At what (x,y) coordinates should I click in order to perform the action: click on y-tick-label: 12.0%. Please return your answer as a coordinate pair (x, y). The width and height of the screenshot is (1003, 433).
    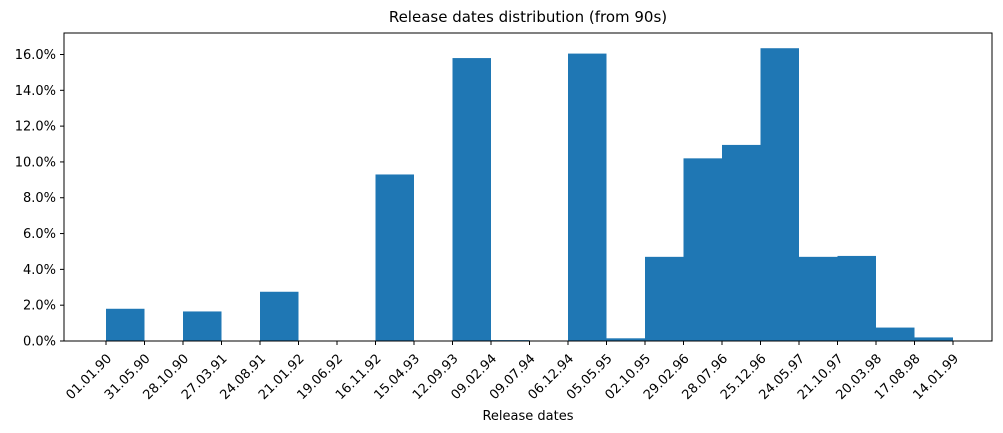
    Looking at the image, I should click on (35, 127).